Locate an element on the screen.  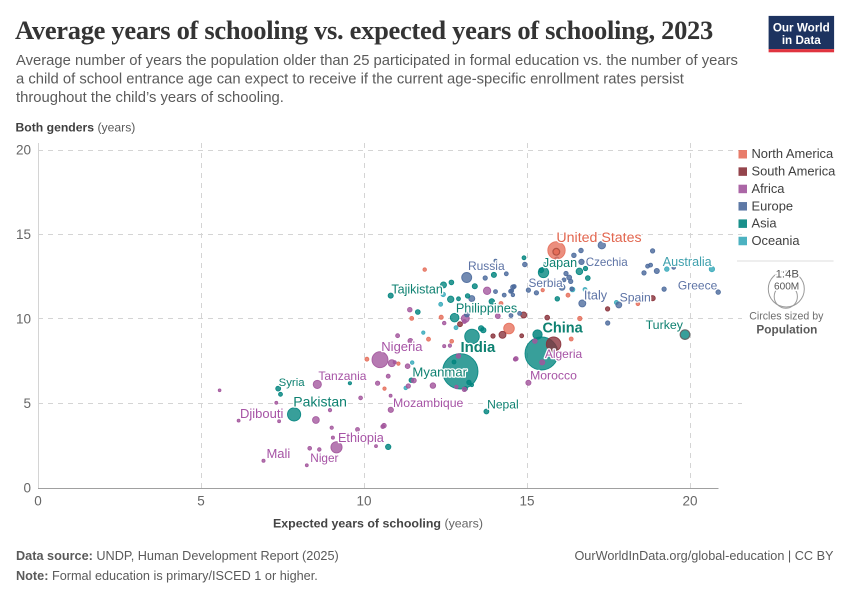
svg-text: Myanmar is located at coordinates (439, 371).